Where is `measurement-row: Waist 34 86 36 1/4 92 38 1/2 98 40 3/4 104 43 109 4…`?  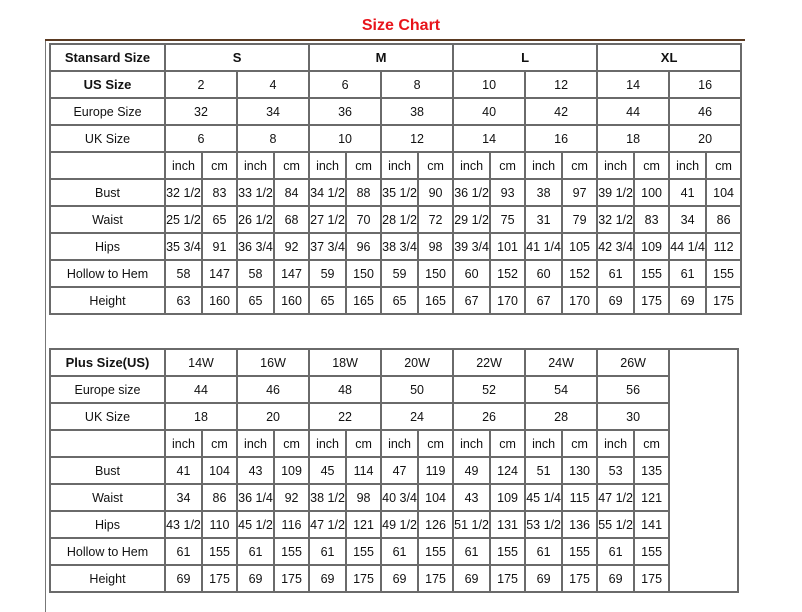 measurement-row: Waist 34 86 36 1/4 92 38 1/2 98 40 3/4 104 43 109 4… is located at coordinates (393, 497).